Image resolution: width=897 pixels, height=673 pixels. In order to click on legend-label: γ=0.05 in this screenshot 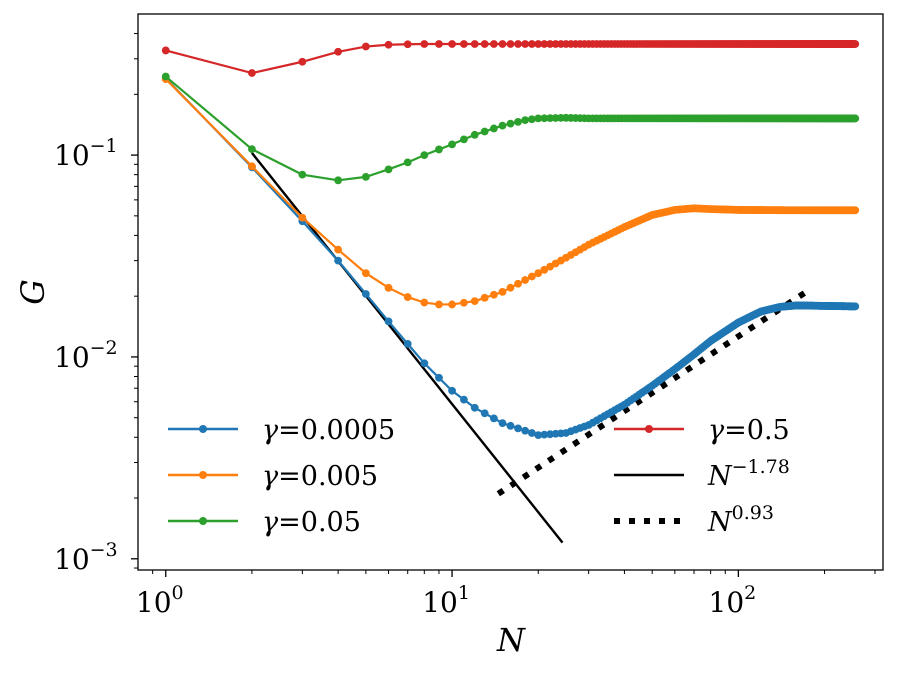, I will do `click(311, 522)`.